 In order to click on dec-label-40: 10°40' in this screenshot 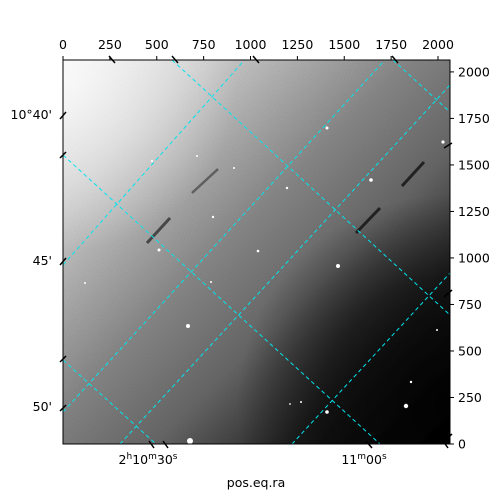, I will do `click(32, 114)`.